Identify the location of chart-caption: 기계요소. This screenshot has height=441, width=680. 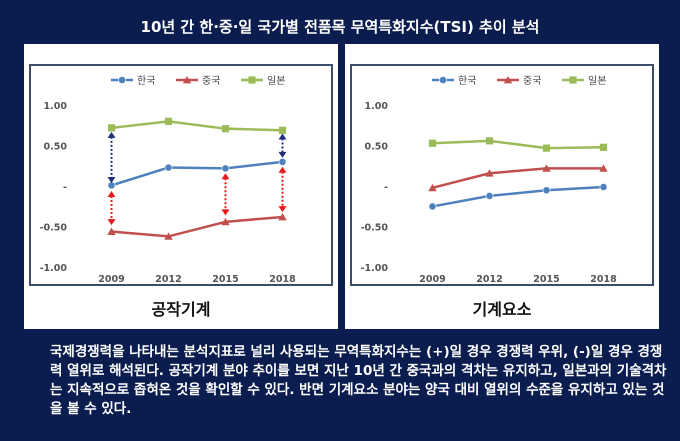
(502, 309).